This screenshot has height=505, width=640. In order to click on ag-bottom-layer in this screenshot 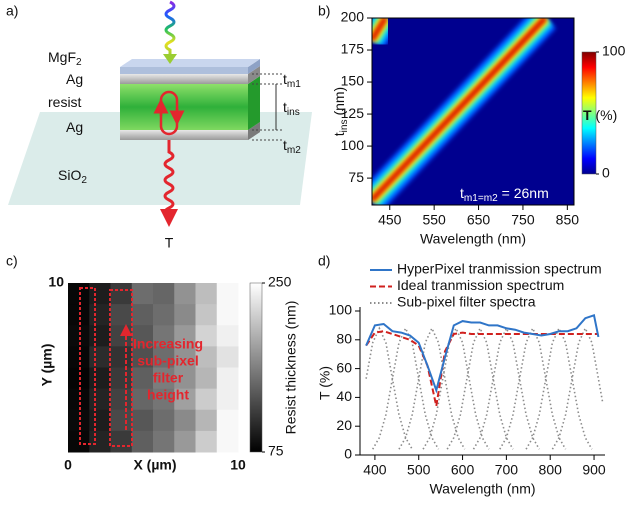, I will do `click(184, 135)`.